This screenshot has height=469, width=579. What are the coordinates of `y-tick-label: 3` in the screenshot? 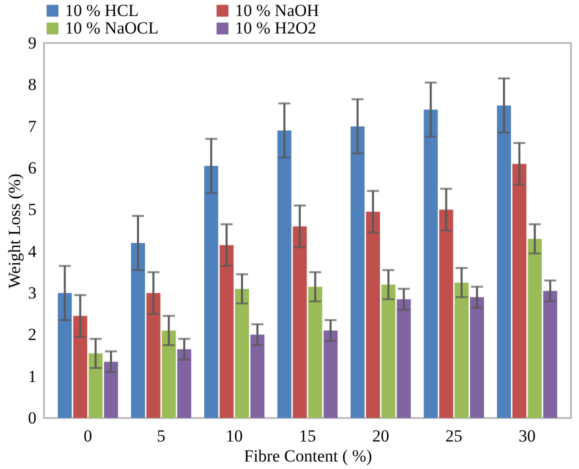 It's located at (32, 293).